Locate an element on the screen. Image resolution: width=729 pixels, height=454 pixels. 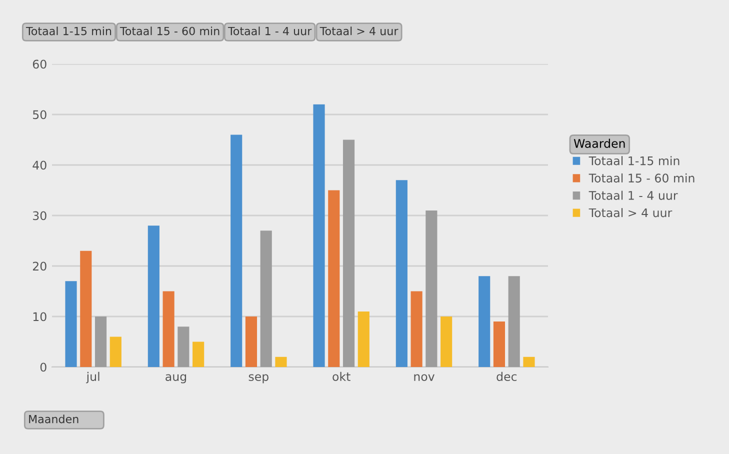
x-tick-label: okt is located at coordinates (341, 376).